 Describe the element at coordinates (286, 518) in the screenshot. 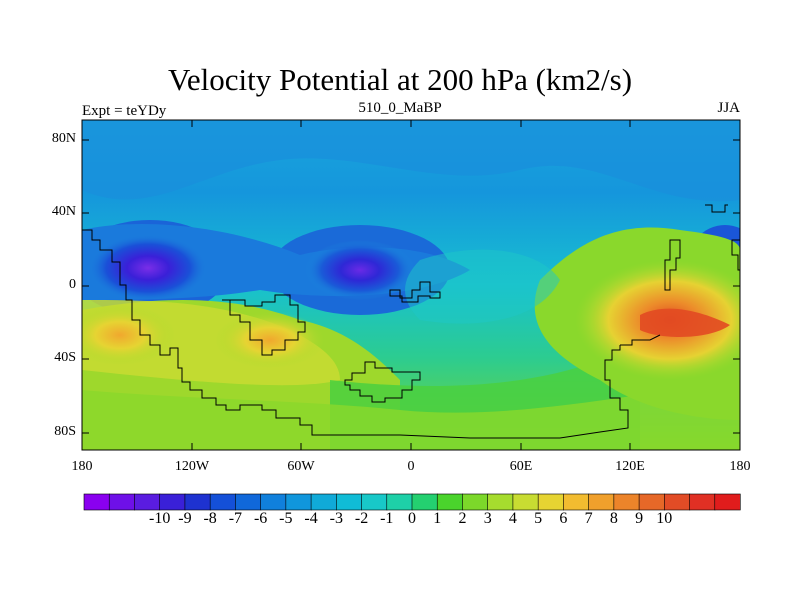

I see `colorbar-label: -5` at that location.